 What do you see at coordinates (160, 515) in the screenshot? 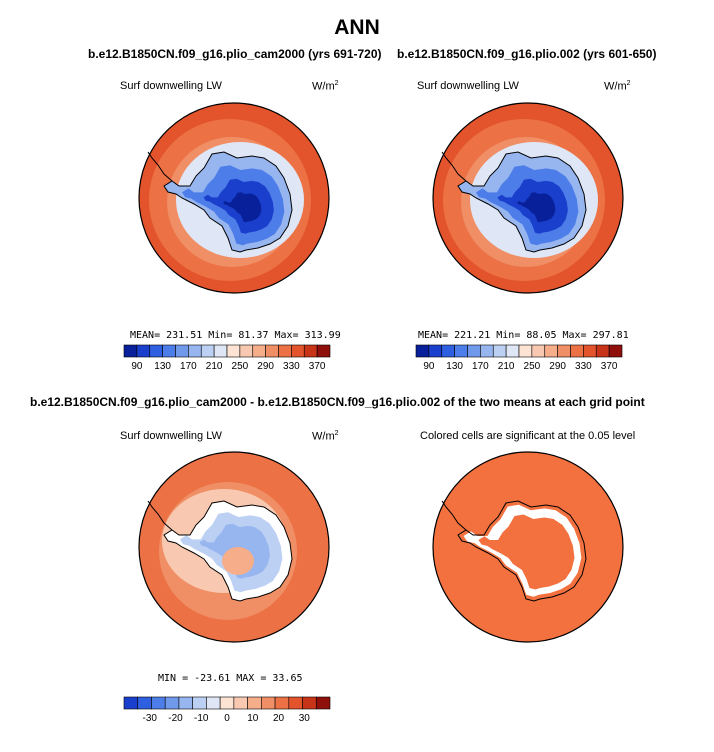
I see `panel3-peninsula` at bounding box center [160, 515].